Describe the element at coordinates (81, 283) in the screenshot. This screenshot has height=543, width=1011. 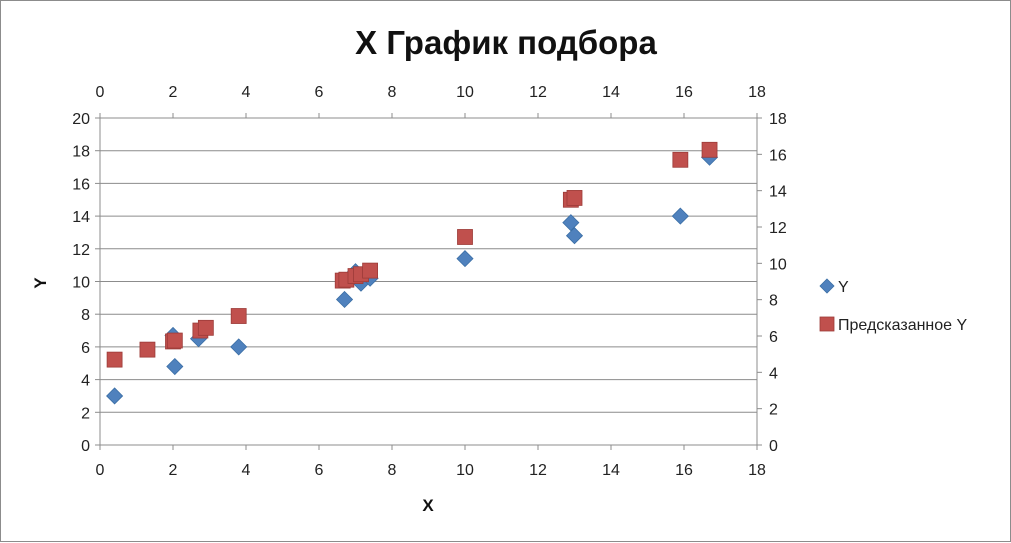
I see `y-tick-label: 10` at that location.